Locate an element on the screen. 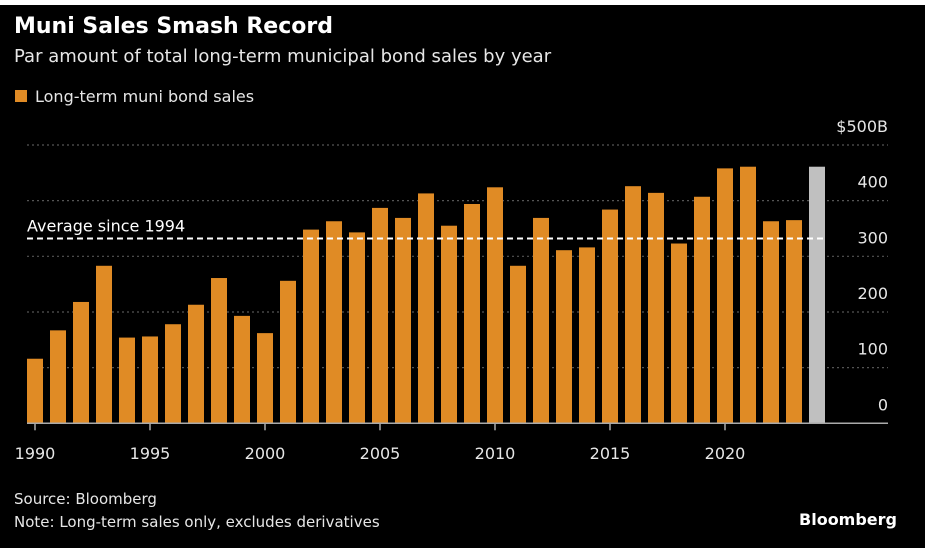 Image resolution: width=925 pixels, height=553 pixels. x-tick-label: 2000 is located at coordinates (265, 453).